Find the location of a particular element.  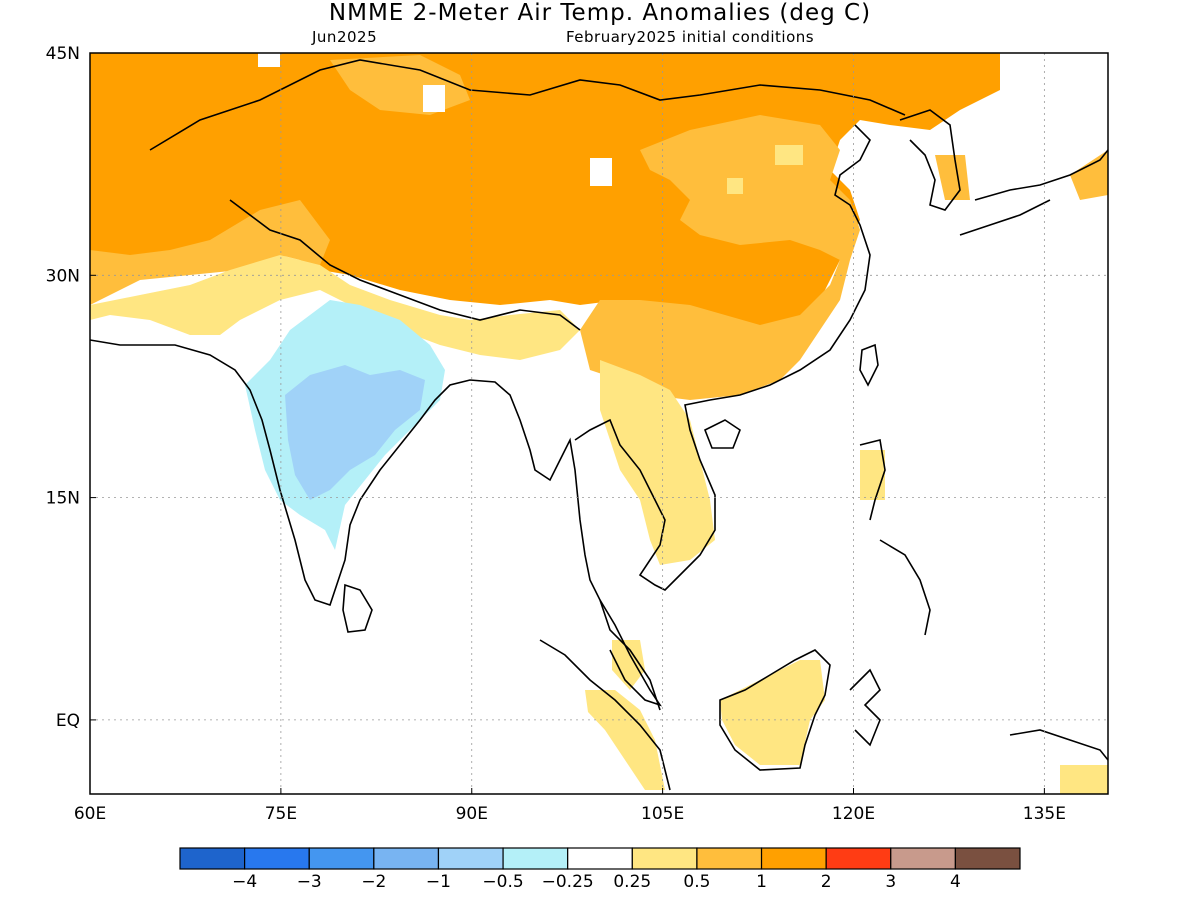

coastline-sulawesi is located at coordinates (865, 707).